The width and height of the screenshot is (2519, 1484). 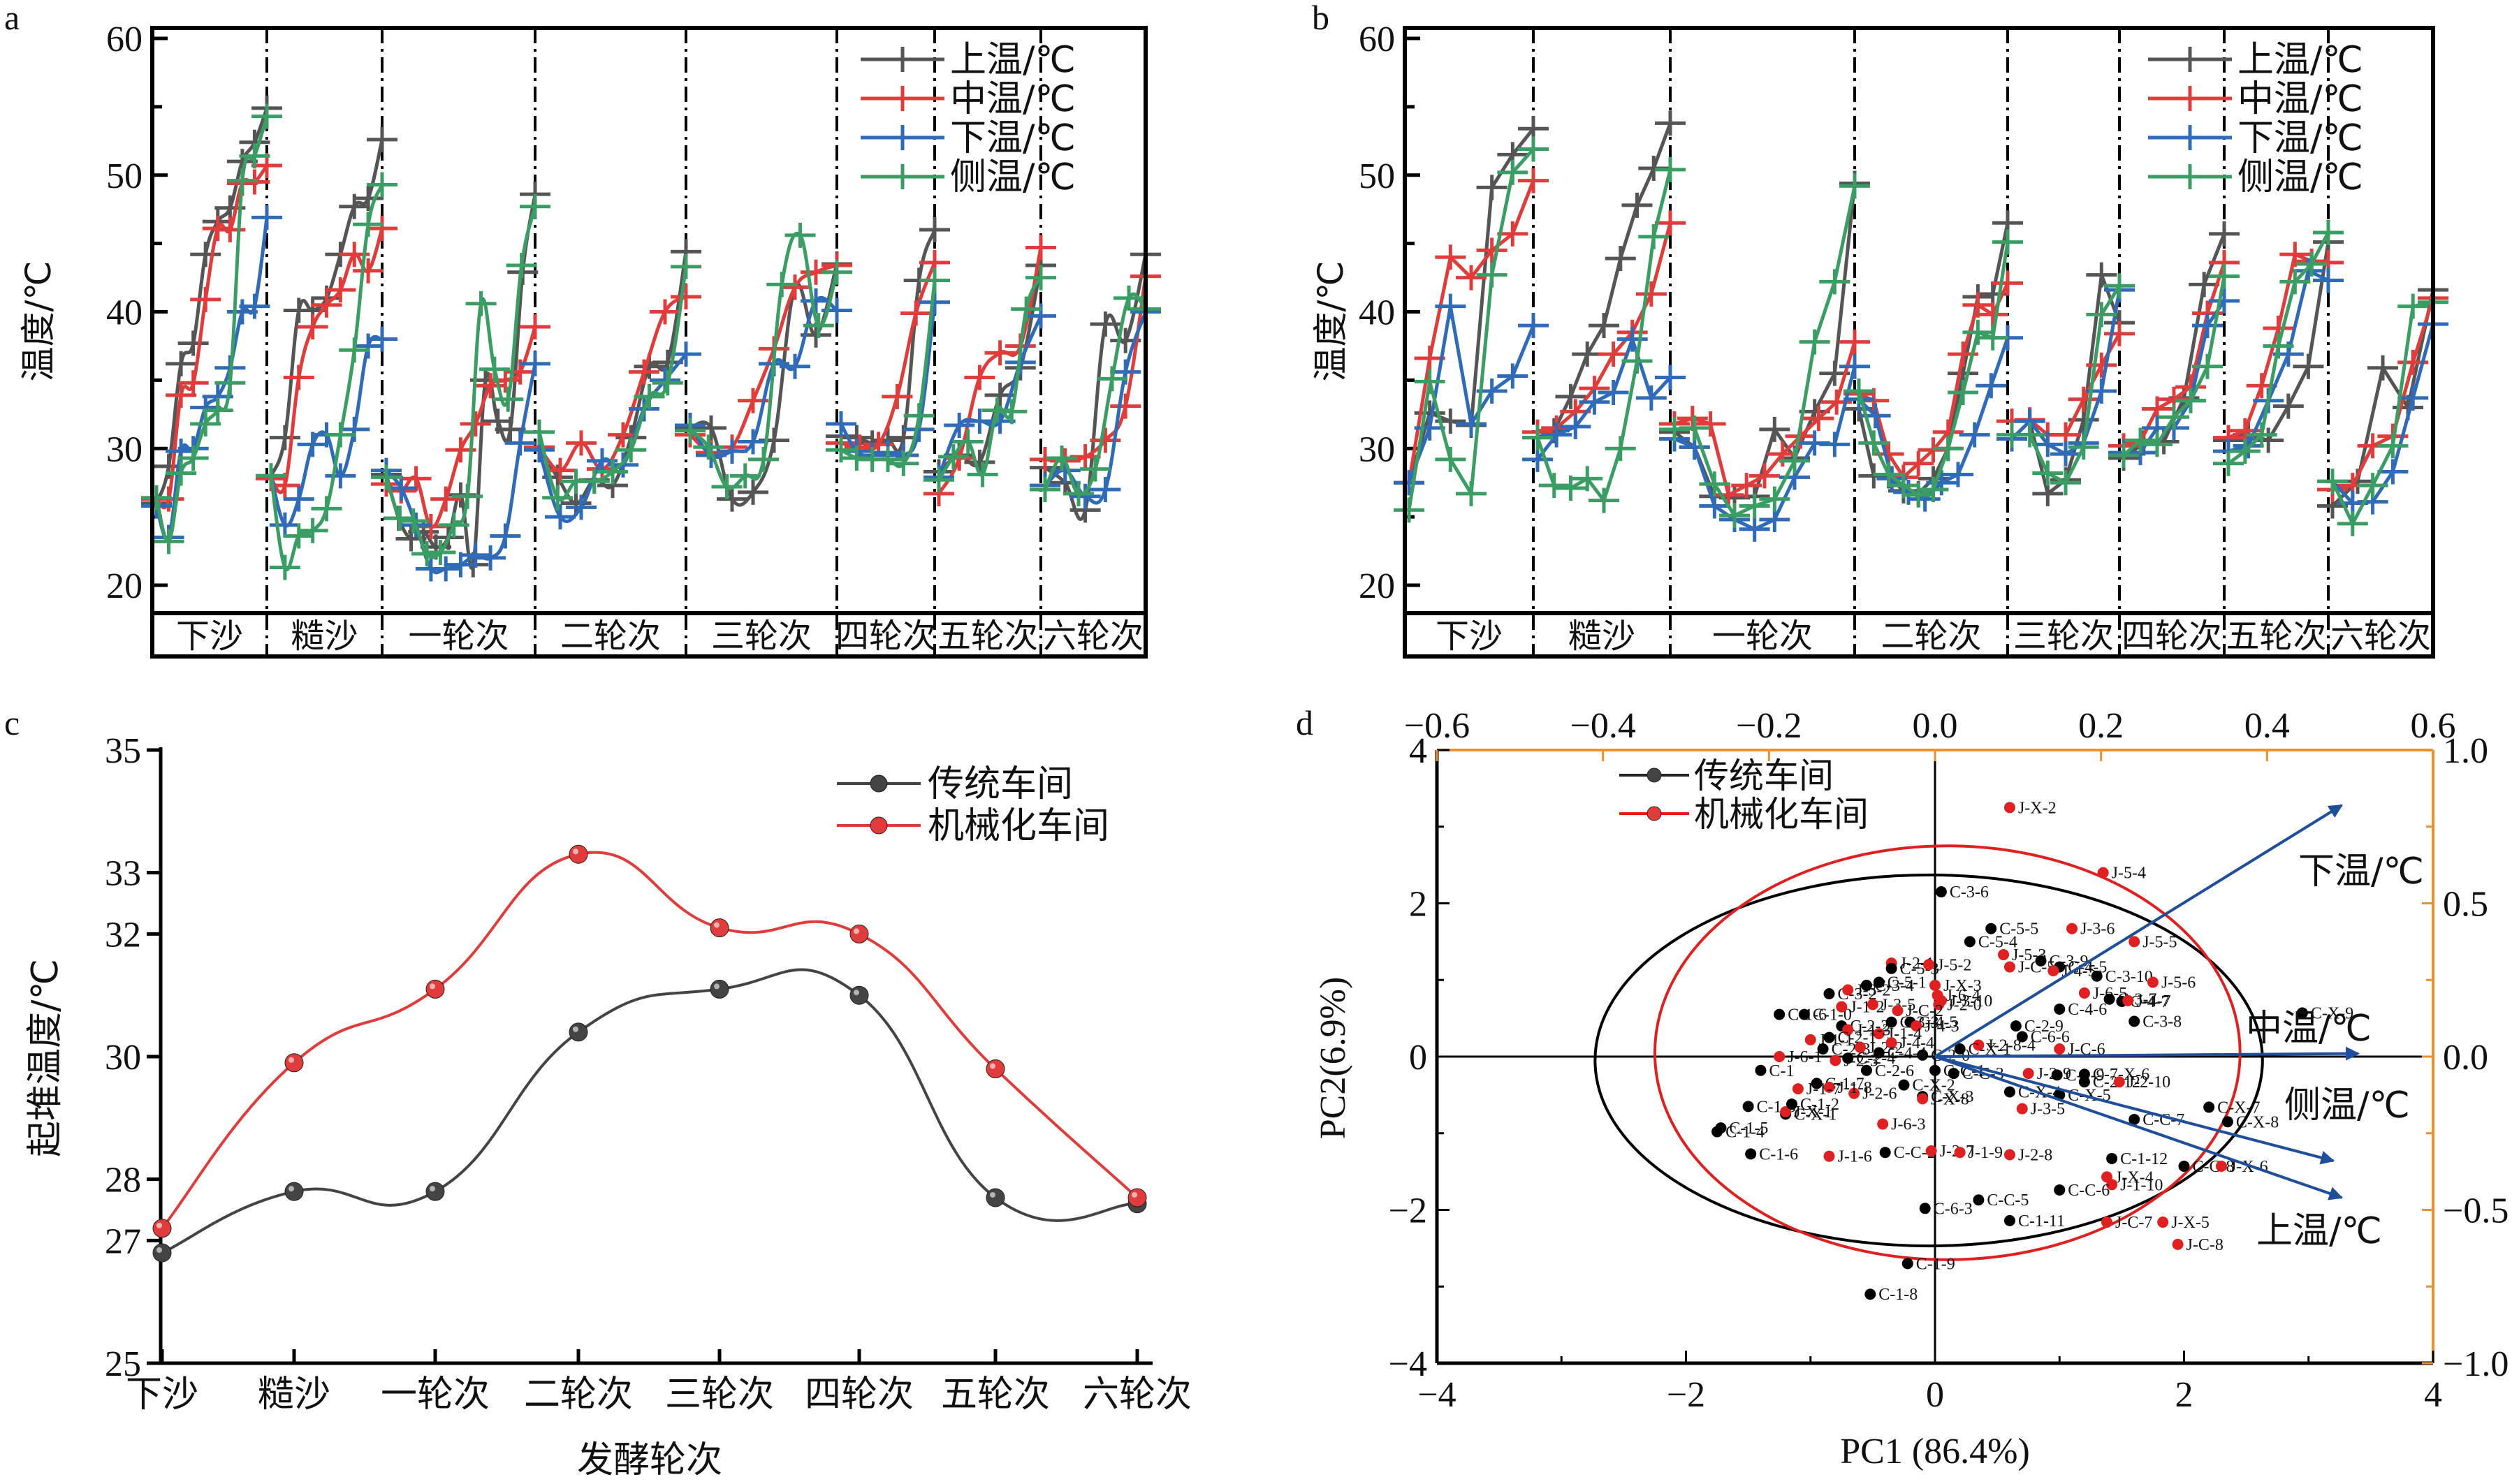 What do you see at coordinates (1321, 19) in the screenshot?
I see `panel-label-b: b` at bounding box center [1321, 19].